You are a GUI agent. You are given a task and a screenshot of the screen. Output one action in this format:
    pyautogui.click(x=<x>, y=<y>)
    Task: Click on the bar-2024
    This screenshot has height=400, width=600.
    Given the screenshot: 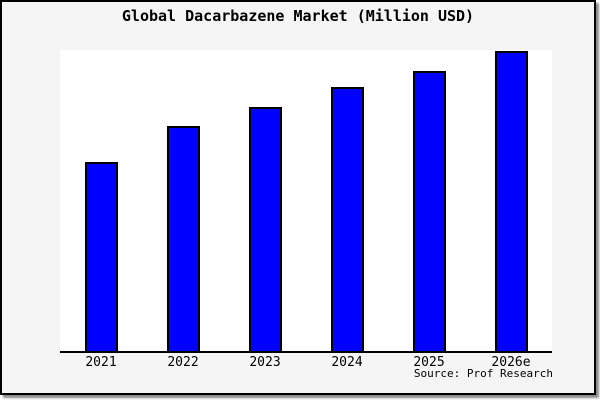 What is the action you would take?
    pyautogui.click(x=347, y=219)
    